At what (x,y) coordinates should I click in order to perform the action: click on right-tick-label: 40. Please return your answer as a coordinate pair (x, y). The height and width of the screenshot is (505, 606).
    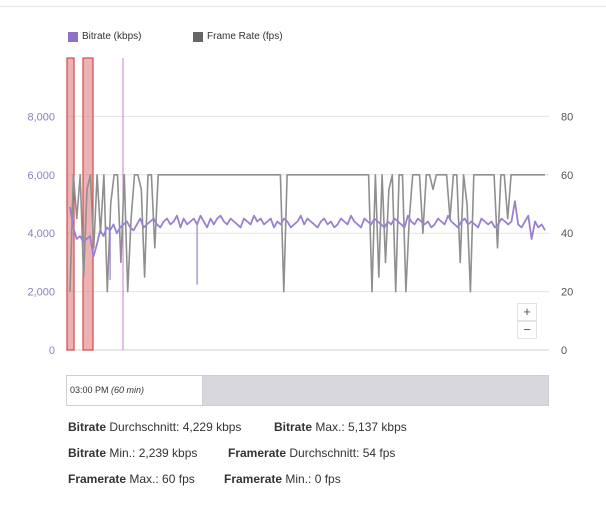
    Looking at the image, I should click on (567, 234).